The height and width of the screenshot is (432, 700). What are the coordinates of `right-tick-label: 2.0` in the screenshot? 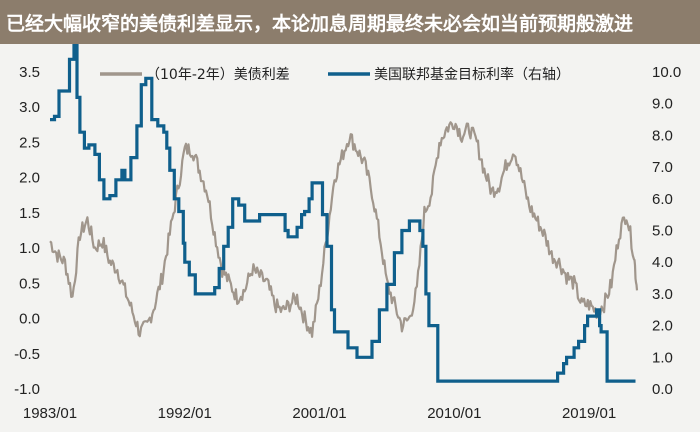 It's located at (662, 326).